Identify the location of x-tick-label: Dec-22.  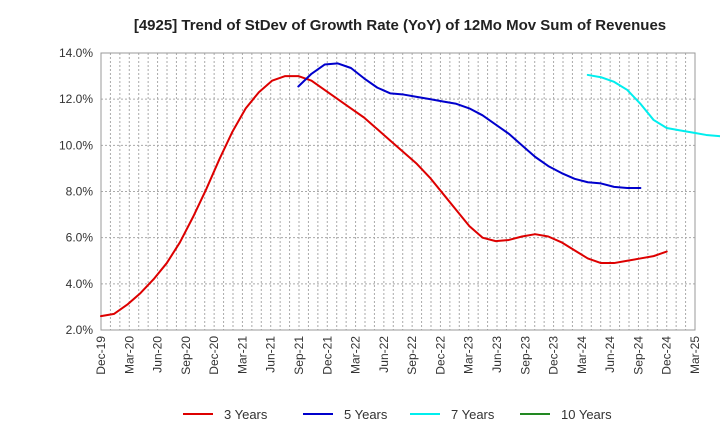
(440, 355).